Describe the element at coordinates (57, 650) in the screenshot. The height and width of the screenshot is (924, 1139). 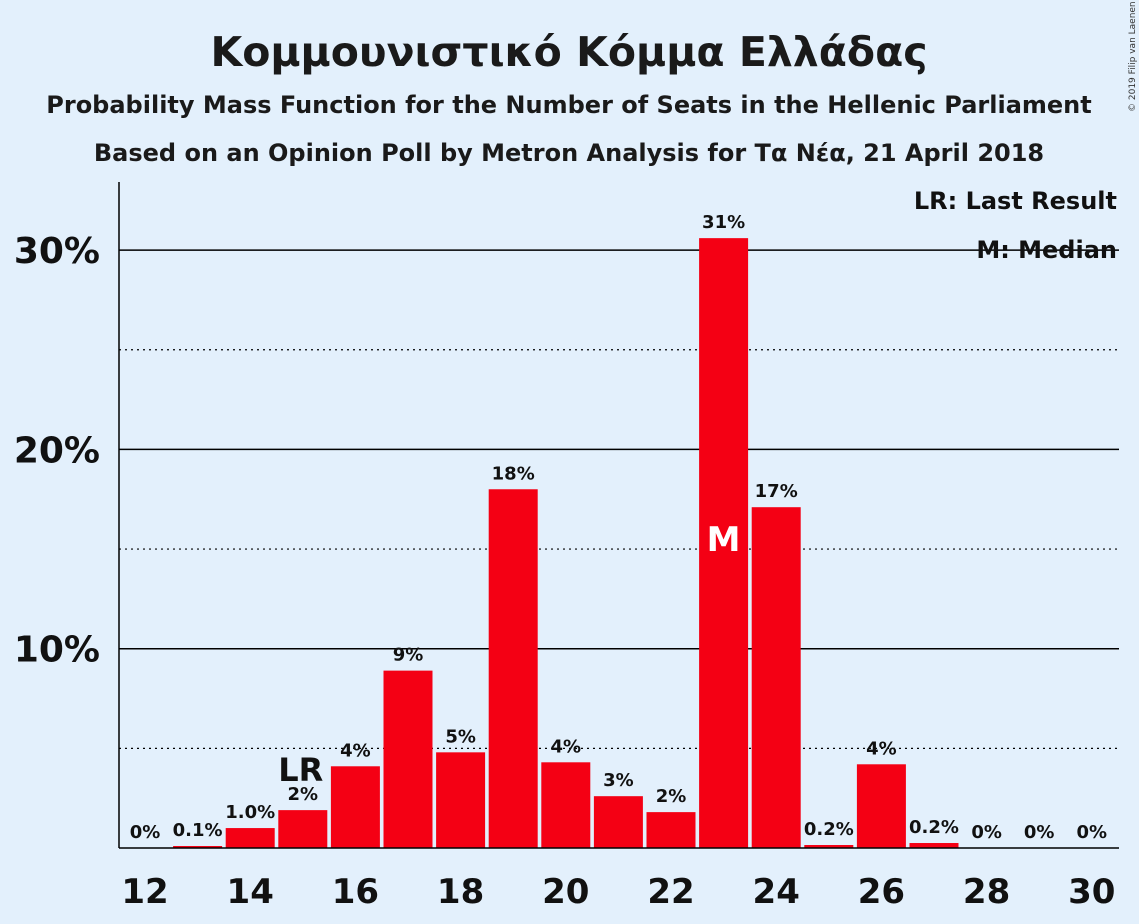
I see `y-tick-label: 10%` at that location.